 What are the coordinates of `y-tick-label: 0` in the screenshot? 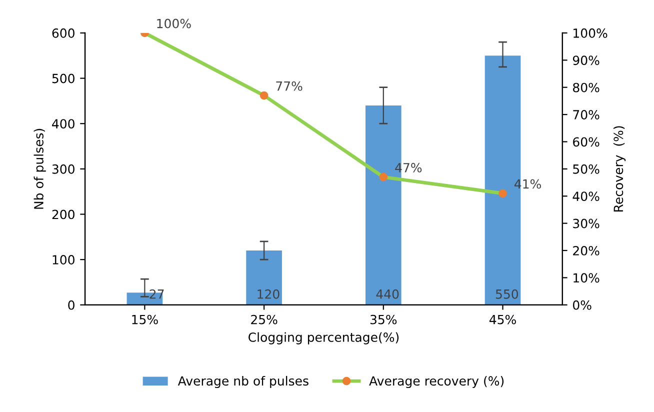 It's located at (71, 305).